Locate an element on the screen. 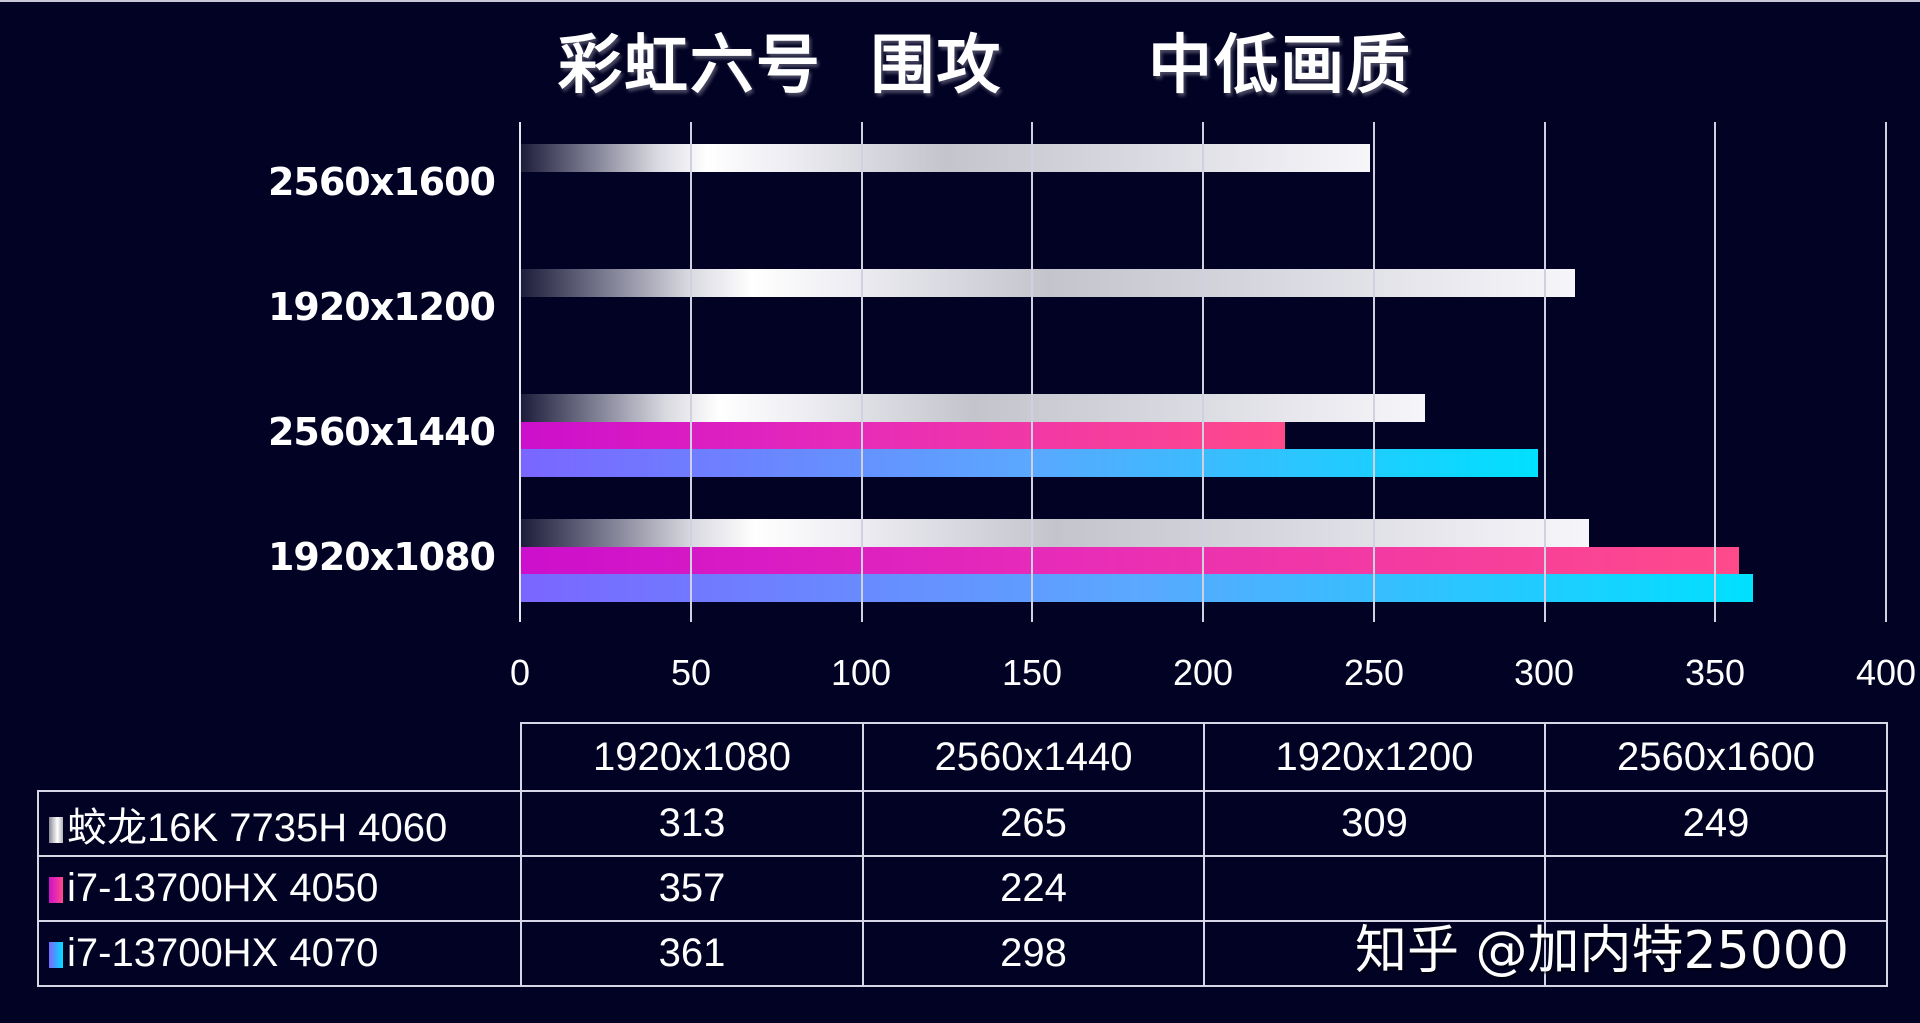  y-axis-label-2560x1440: 2560x1440 is located at coordinates (381, 432).